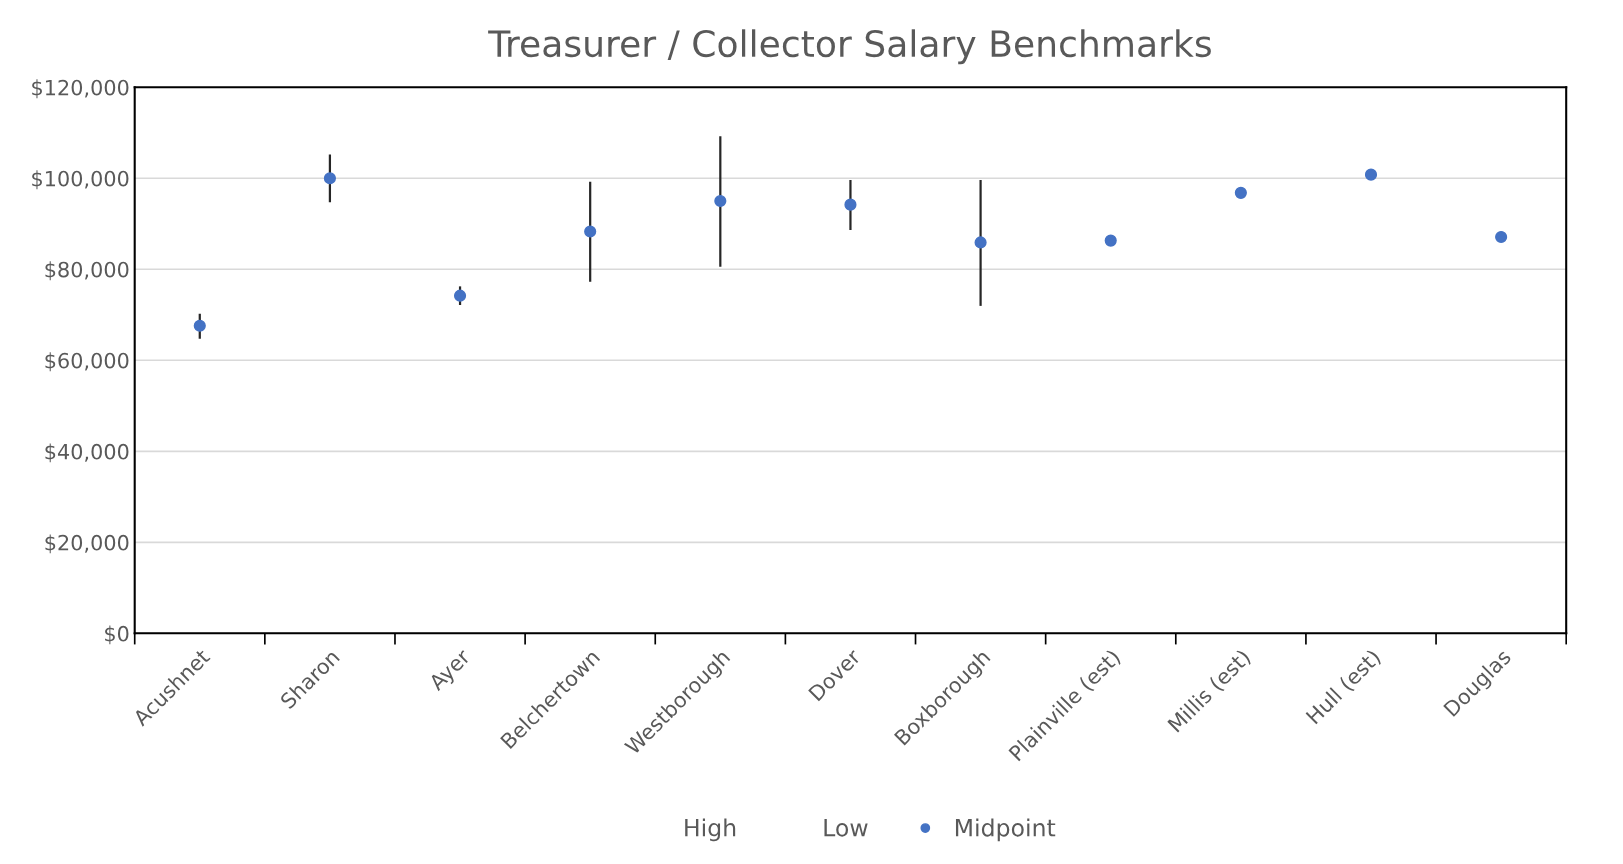 This screenshot has height=864, width=1623. What do you see at coordinates (80, 89) in the screenshot?
I see `y-tick-label: $120,000` at bounding box center [80, 89].